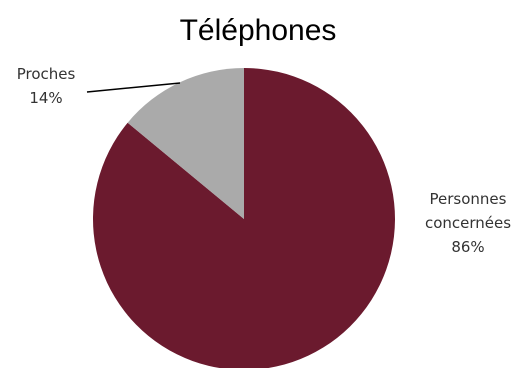 The height and width of the screenshot is (368, 527). What do you see at coordinates (467, 247) in the screenshot?
I see `slice-value-label: 86%` at bounding box center [467, 247].